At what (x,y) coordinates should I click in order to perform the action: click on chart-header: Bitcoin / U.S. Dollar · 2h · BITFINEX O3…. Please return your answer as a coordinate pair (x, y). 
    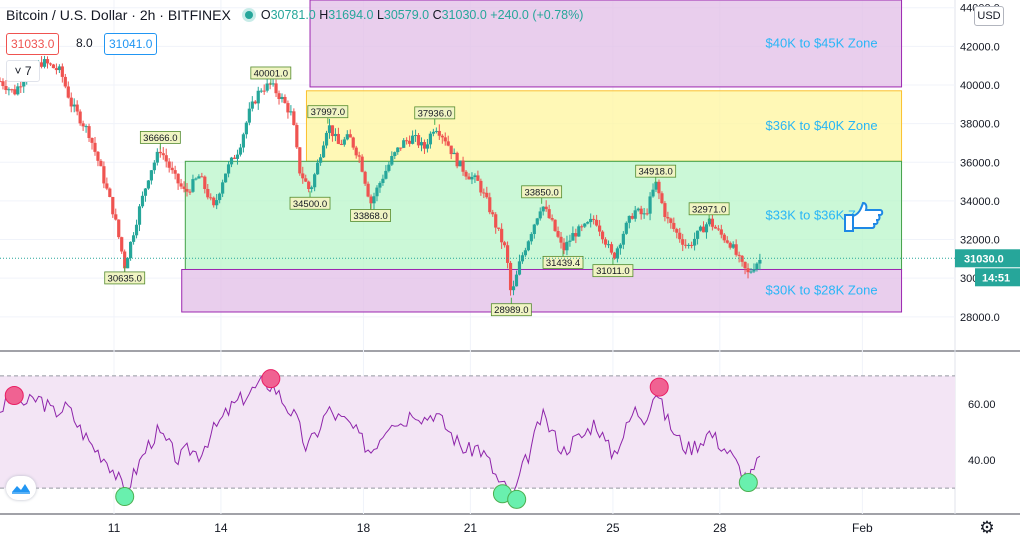
    Looking at the image, I should click on (291, 15).